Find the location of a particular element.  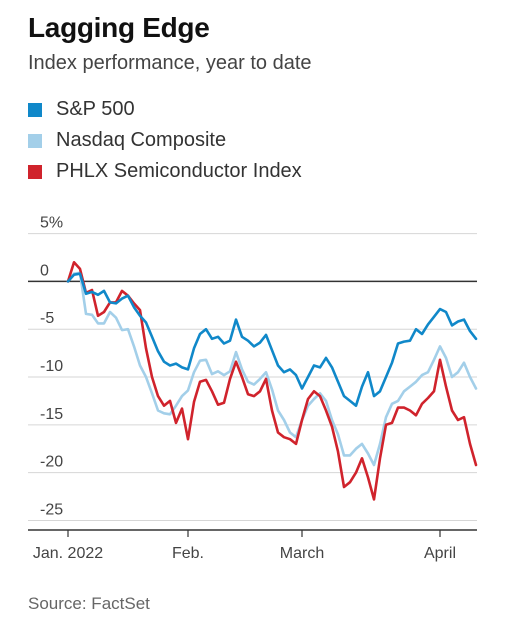

x-tick-label: April is located at coordinates (440, 553).